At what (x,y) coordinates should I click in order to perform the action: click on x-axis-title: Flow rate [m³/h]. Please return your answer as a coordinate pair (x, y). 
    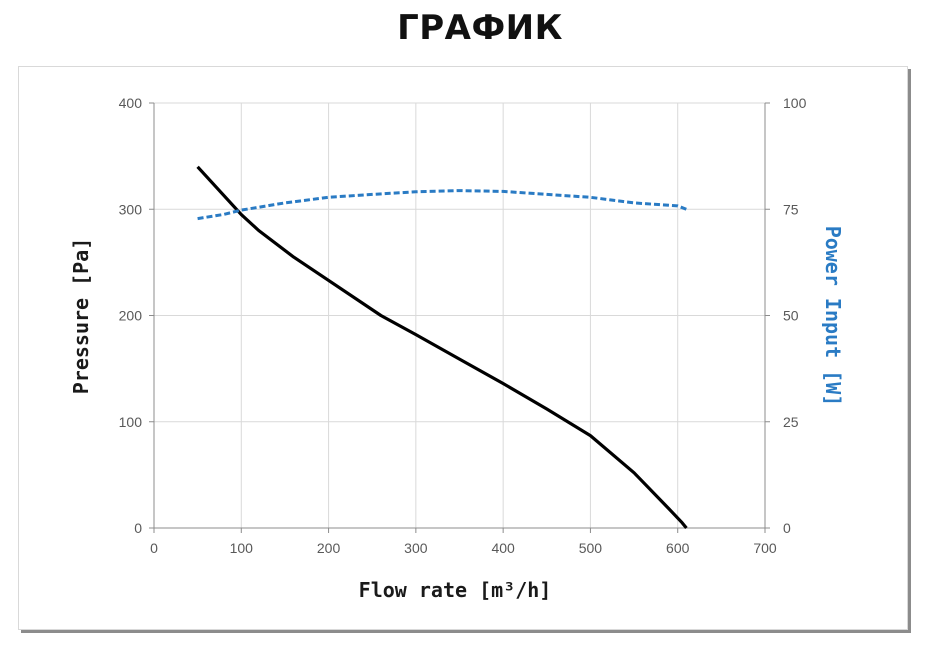
    Looking at the image, I should click on (455, 590).